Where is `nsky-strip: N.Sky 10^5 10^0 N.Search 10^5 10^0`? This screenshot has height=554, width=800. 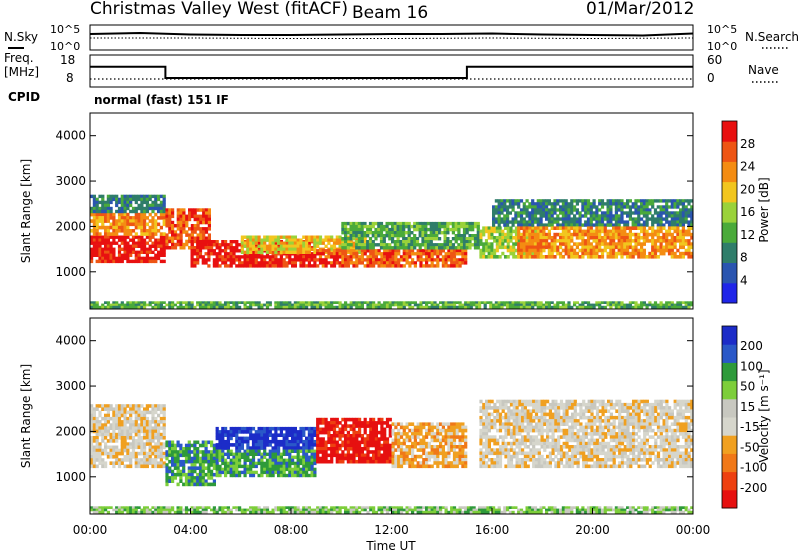
nsky-strip: N.Sky 10^5 10^0 N.Search 10^5 10^0 is located at coordinates (401, 38).